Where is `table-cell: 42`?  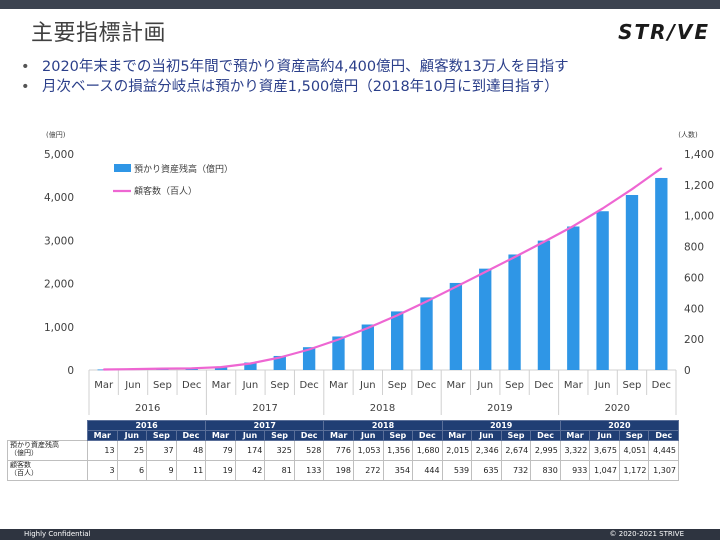
table-cell: 42 is located at coordinates (250, 470).